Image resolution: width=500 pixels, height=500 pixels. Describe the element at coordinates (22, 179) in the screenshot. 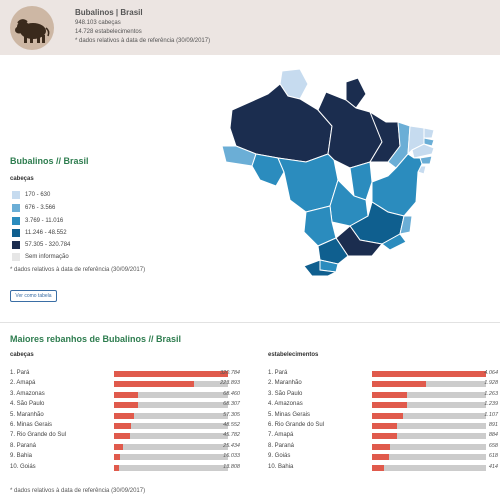

I see `legend-title: cabeças` at that location.